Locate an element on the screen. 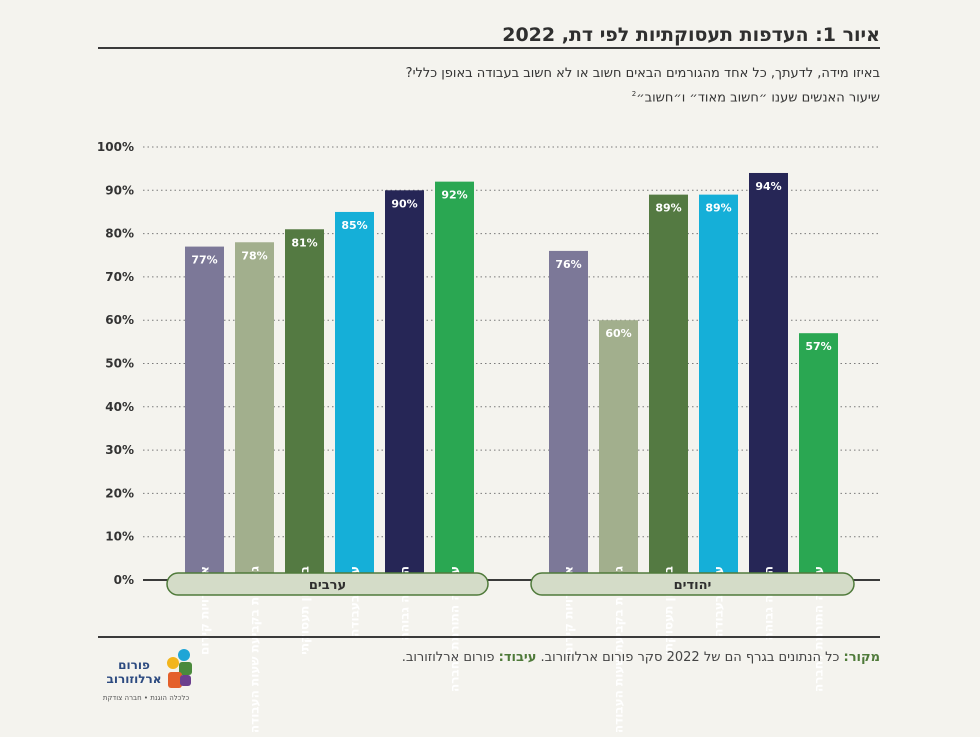 The width and height of the screenshot is (980, 737). measure-text: שיעור האנשים שענו ״חשוב מאוד״ ו״חשוב״ is located at coordinates (758, 98).